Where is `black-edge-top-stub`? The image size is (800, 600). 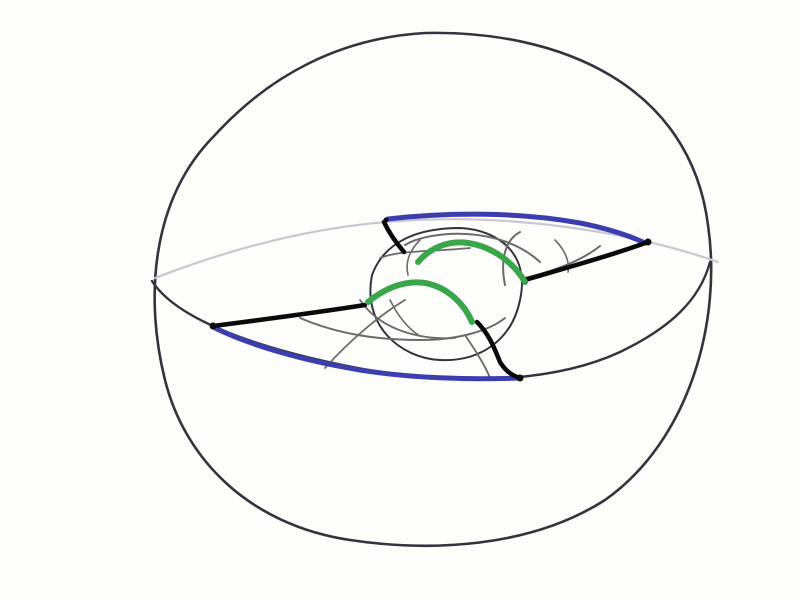 black-edge-top-stub is located at coordinates (394, 237).